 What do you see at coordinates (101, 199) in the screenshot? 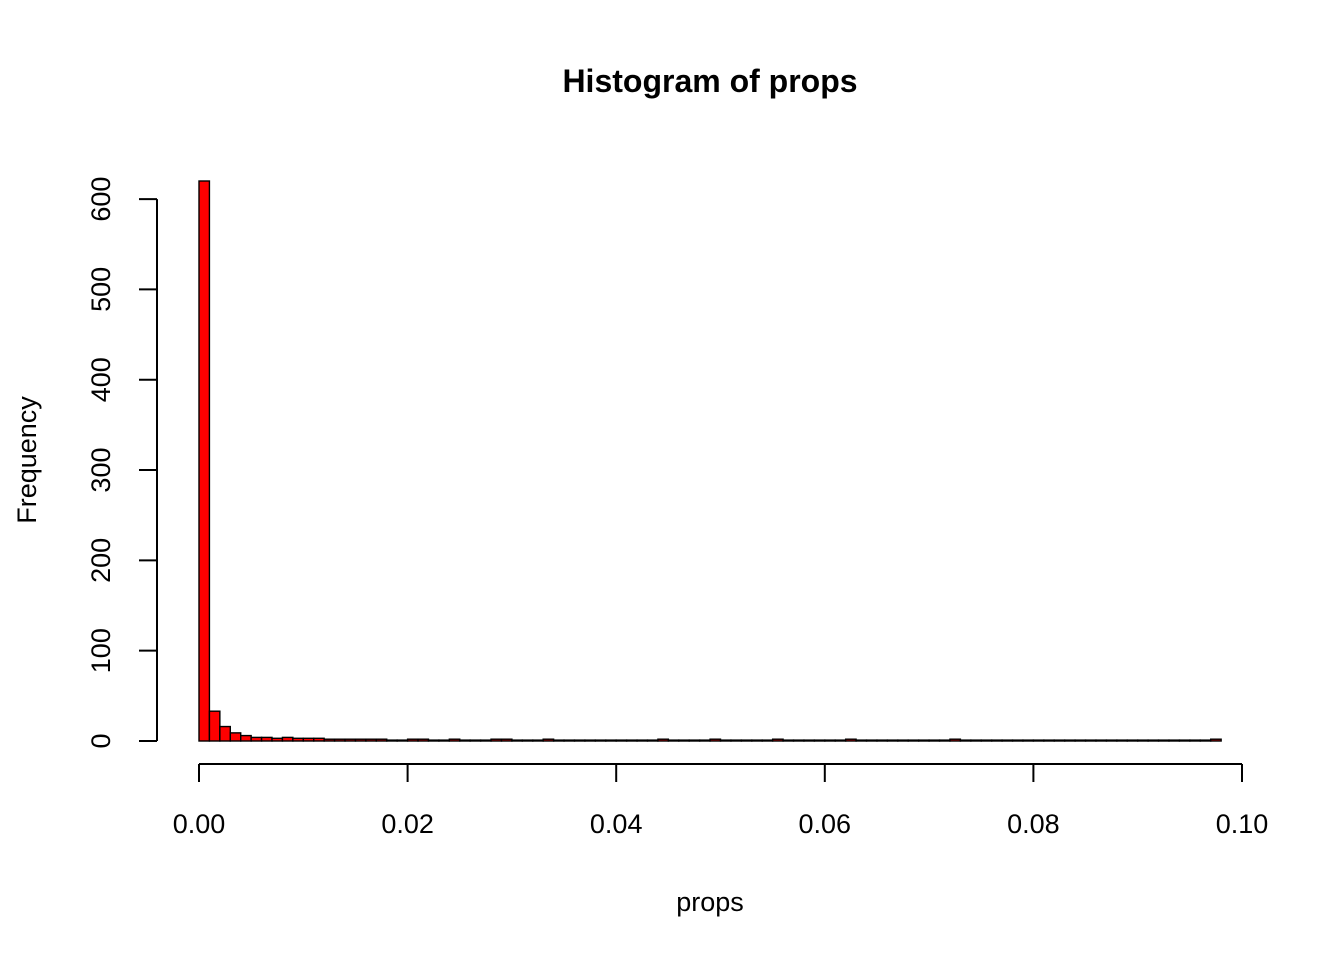
I see `y-tick-label: 600` at bounding box center [101, 199].